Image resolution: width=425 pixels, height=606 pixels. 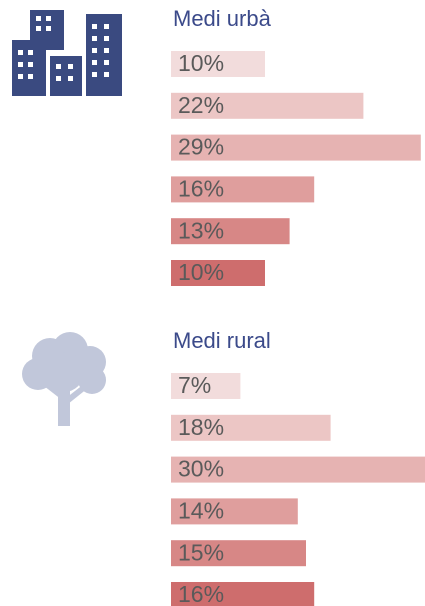 I want to click on group-title: Medi urbà, so click(x=222, y=18).